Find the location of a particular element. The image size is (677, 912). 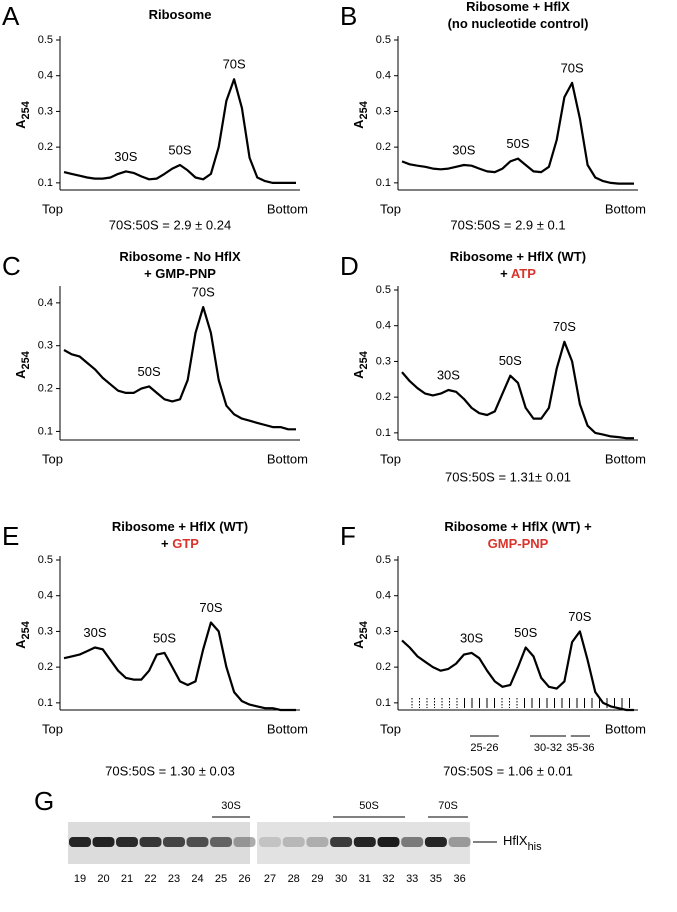

protein-name: HflX is located at coordinates (515, 840).